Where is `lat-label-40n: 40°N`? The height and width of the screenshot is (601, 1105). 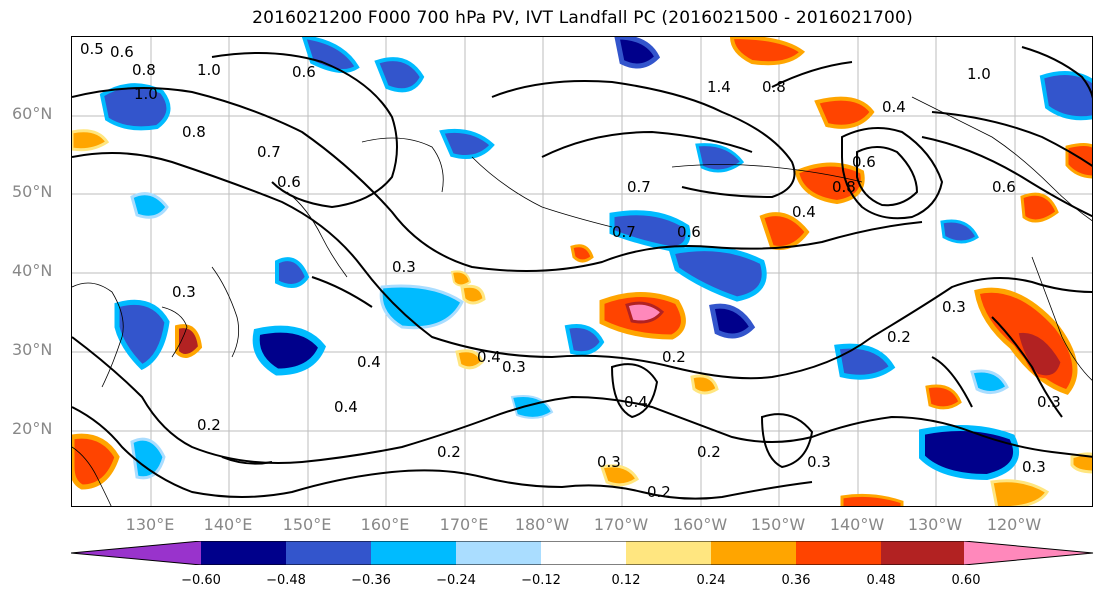 lat-label-40n: 40°N is located at coordinates (32, 270).